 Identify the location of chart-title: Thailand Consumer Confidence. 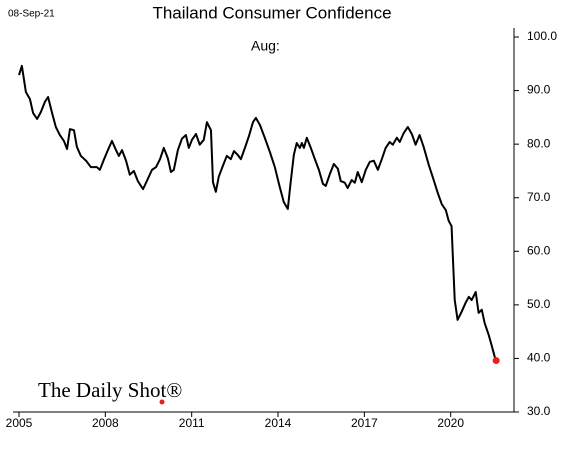
(271, 12).